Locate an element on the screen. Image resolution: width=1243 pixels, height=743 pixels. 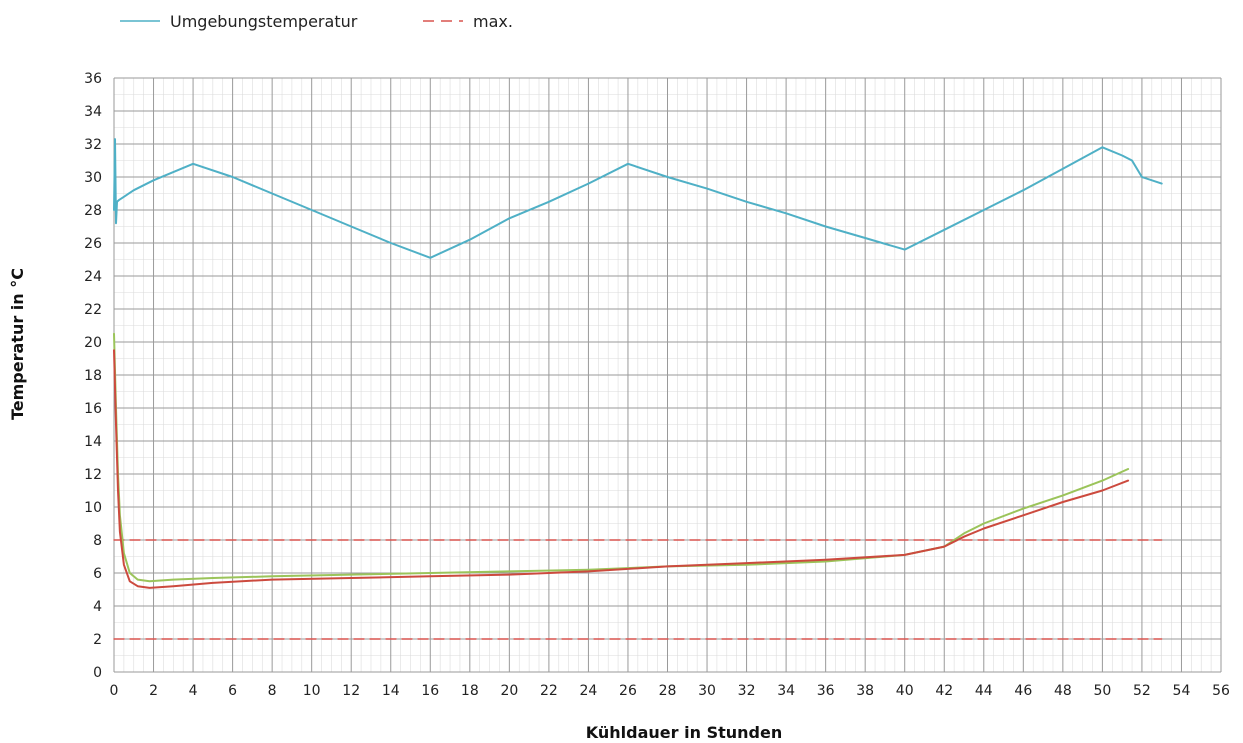
y-tick-label: 34 is located at coordinates (93, 112).